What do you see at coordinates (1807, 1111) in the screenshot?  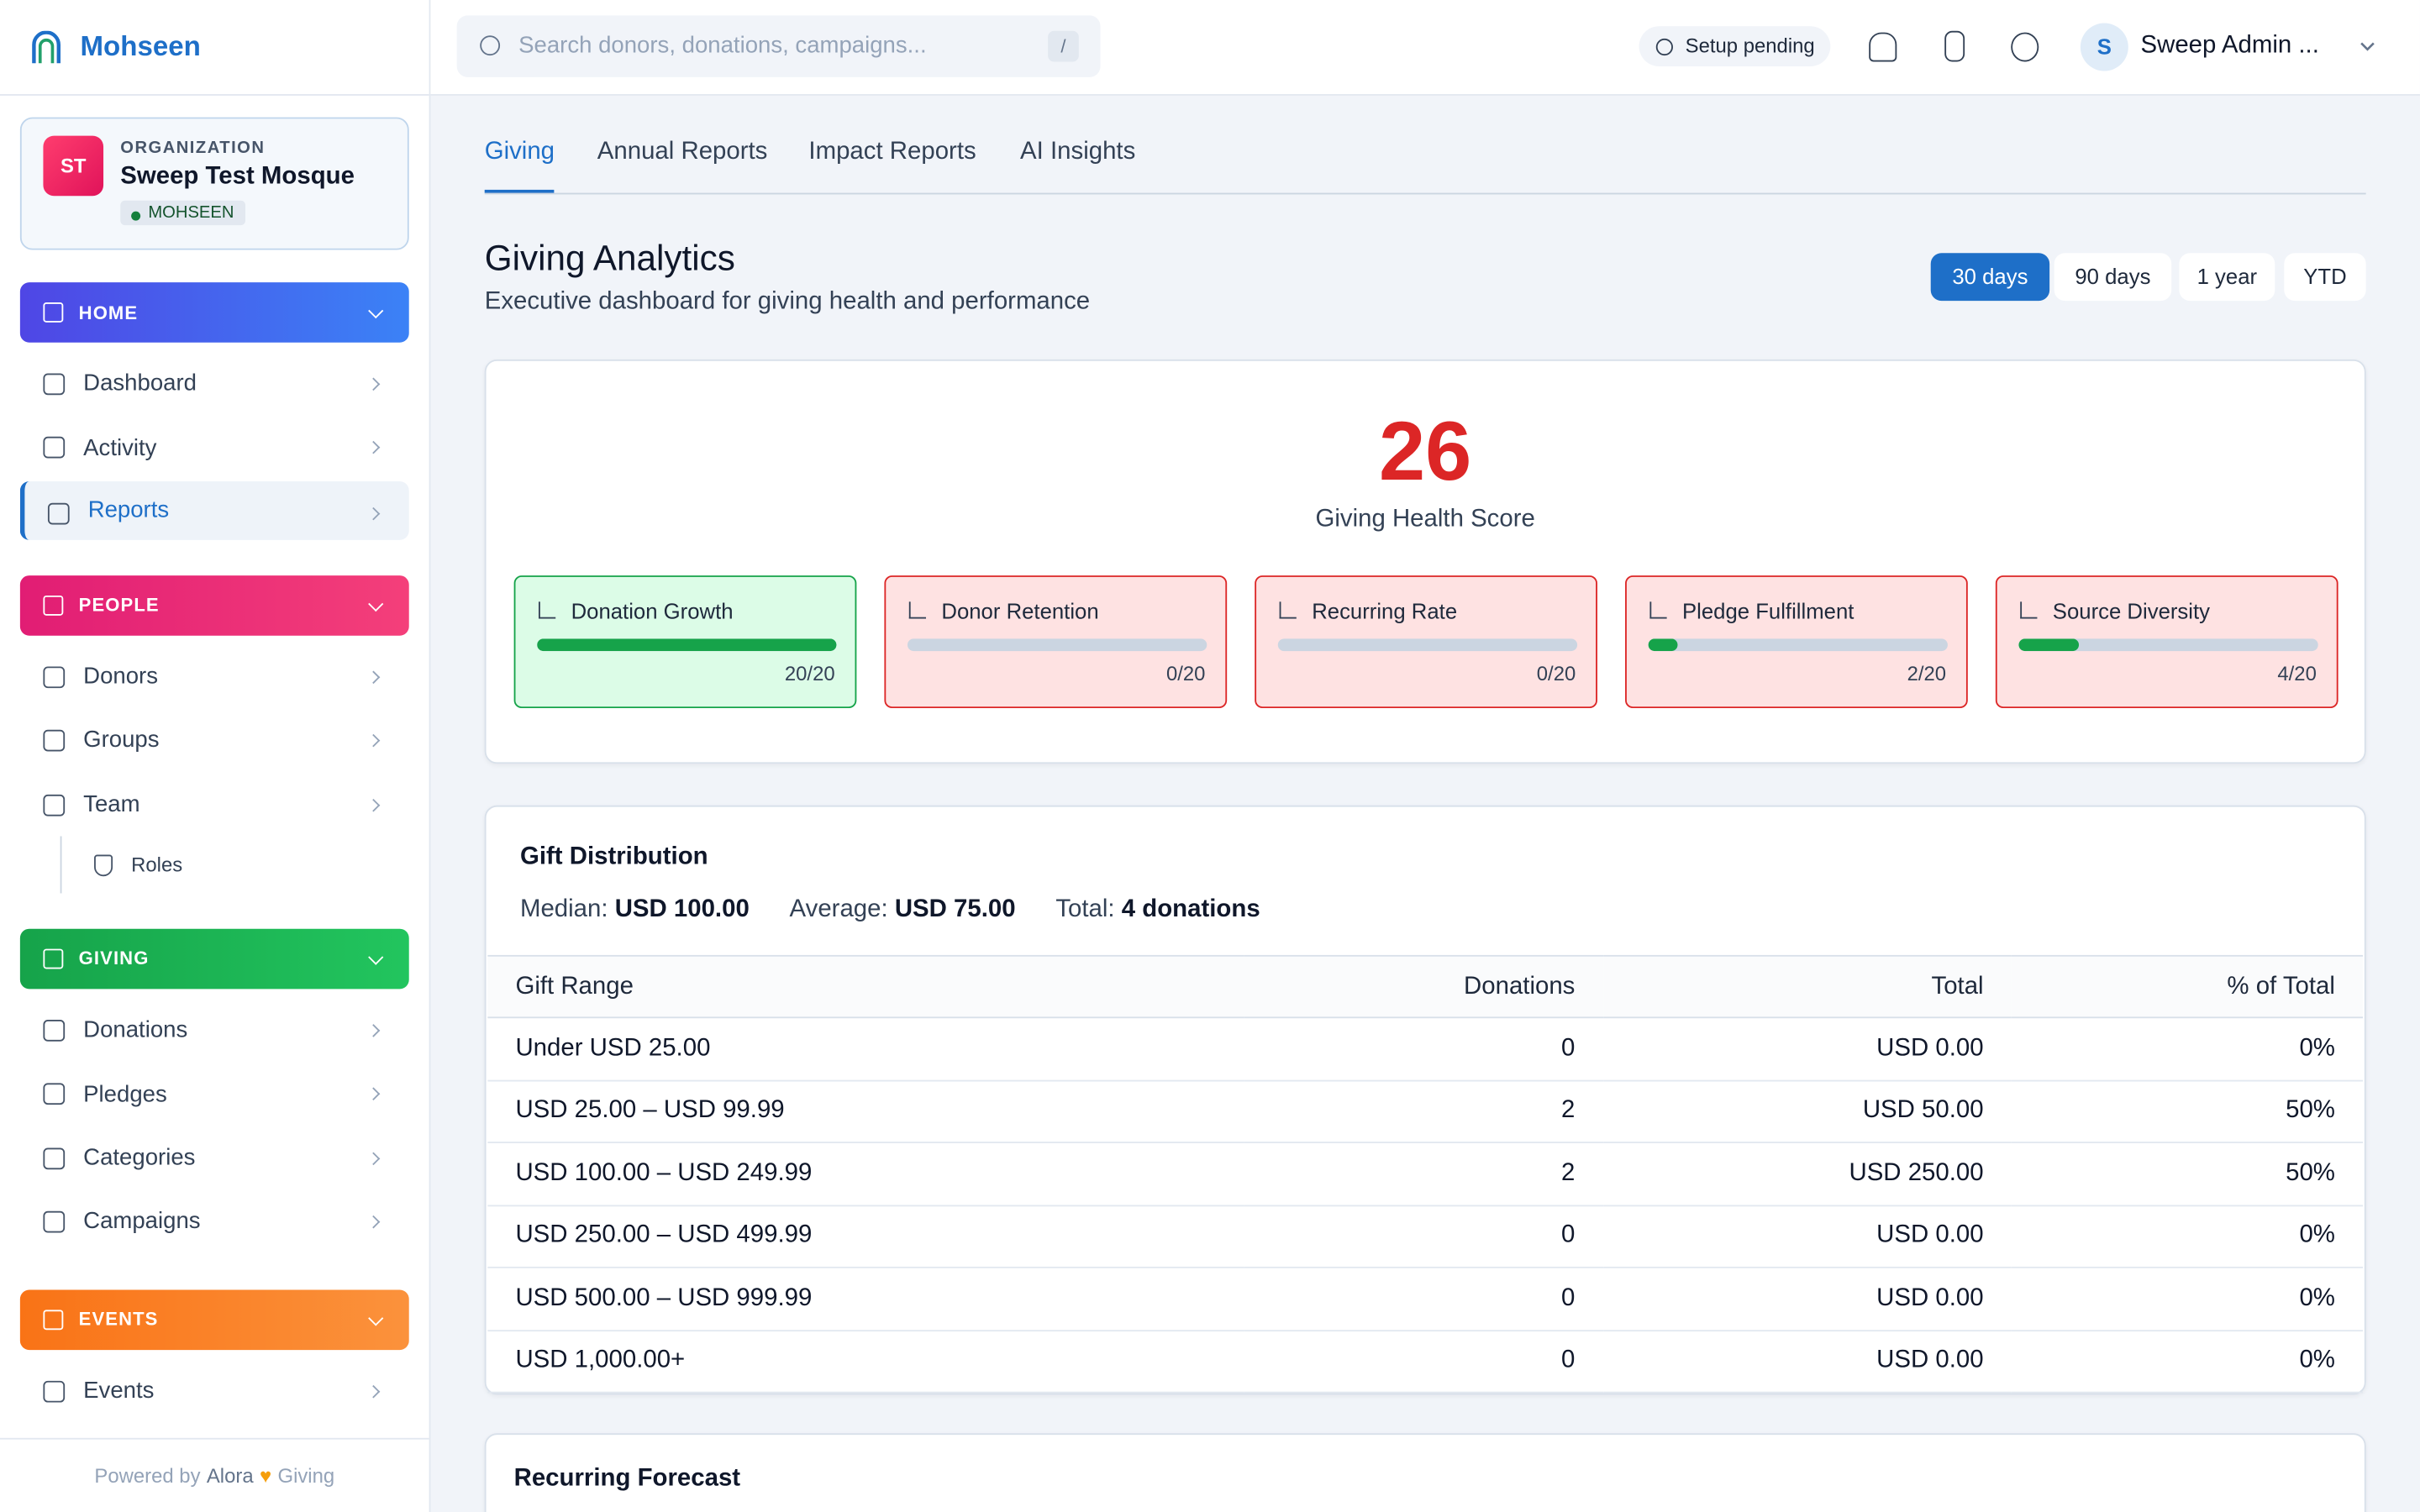 I see `table-cell: USD 50.00` at bounding box center [1807, 1111].